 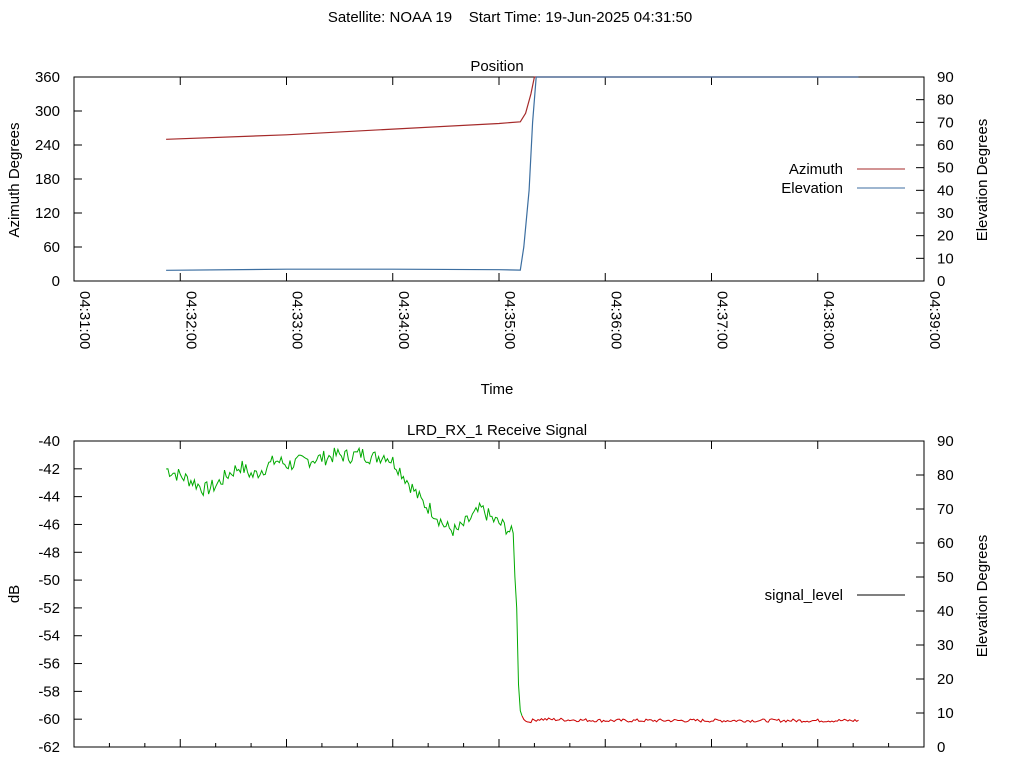 I want to click on legend-signal-label: signal_level, so click(x=804, y=595).